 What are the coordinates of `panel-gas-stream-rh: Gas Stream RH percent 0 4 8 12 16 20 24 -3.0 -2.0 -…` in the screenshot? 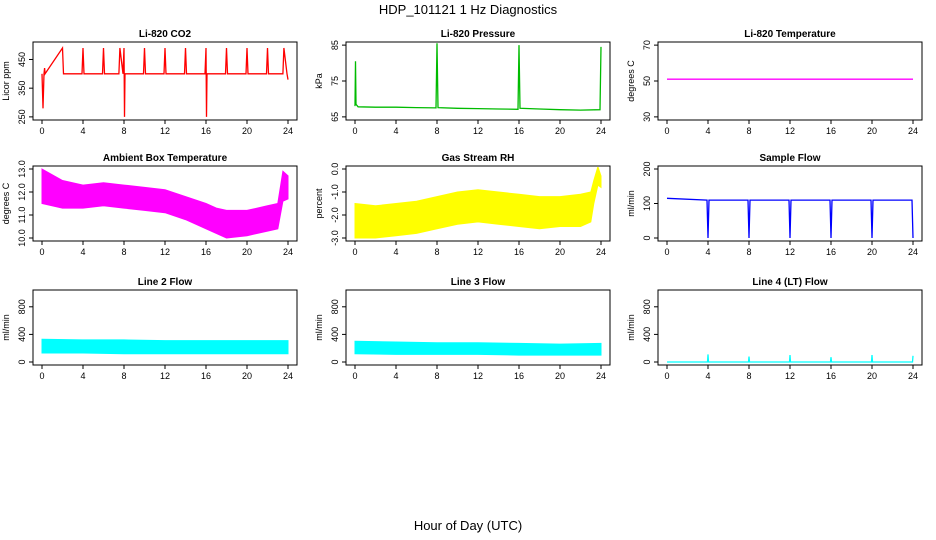 It's located at (462, 205).